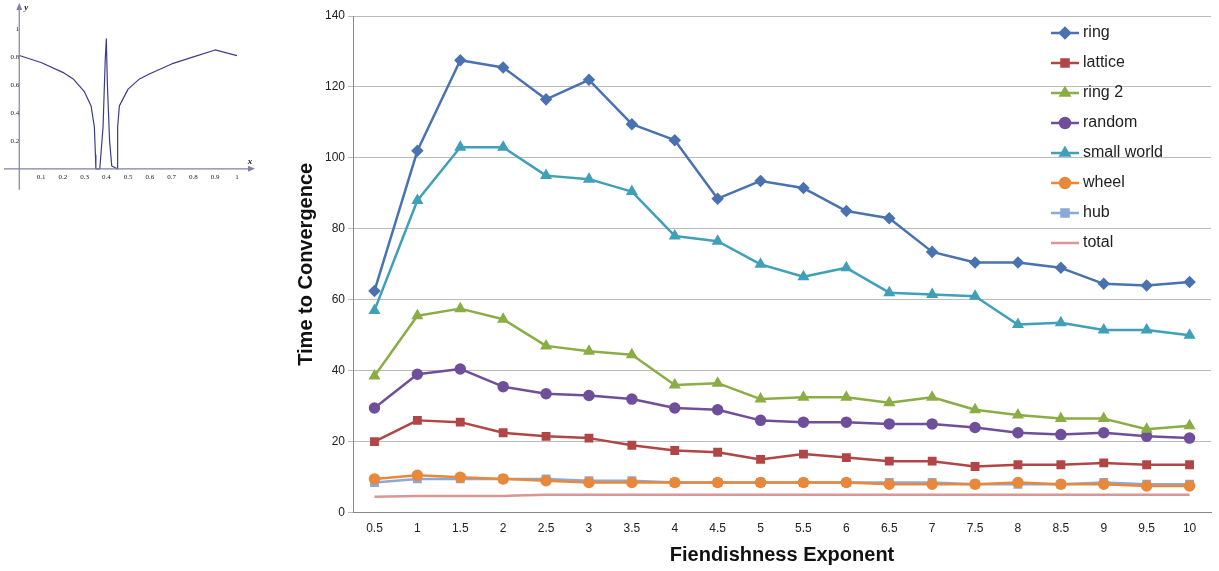 The image size is (1219, 571). I want to click on x-tick-label: 9, so click(1104, 528).